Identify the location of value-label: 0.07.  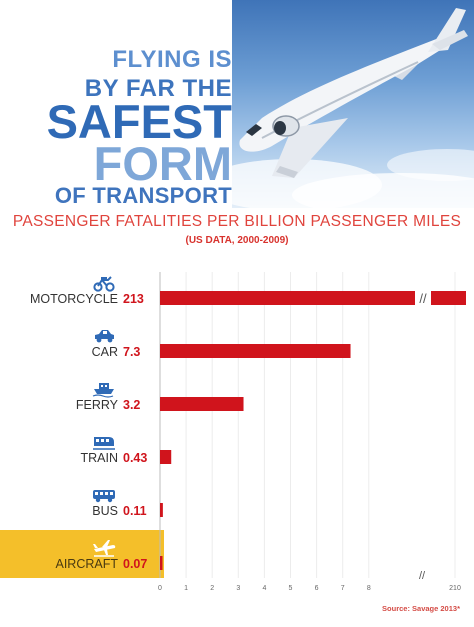
(135, 564).